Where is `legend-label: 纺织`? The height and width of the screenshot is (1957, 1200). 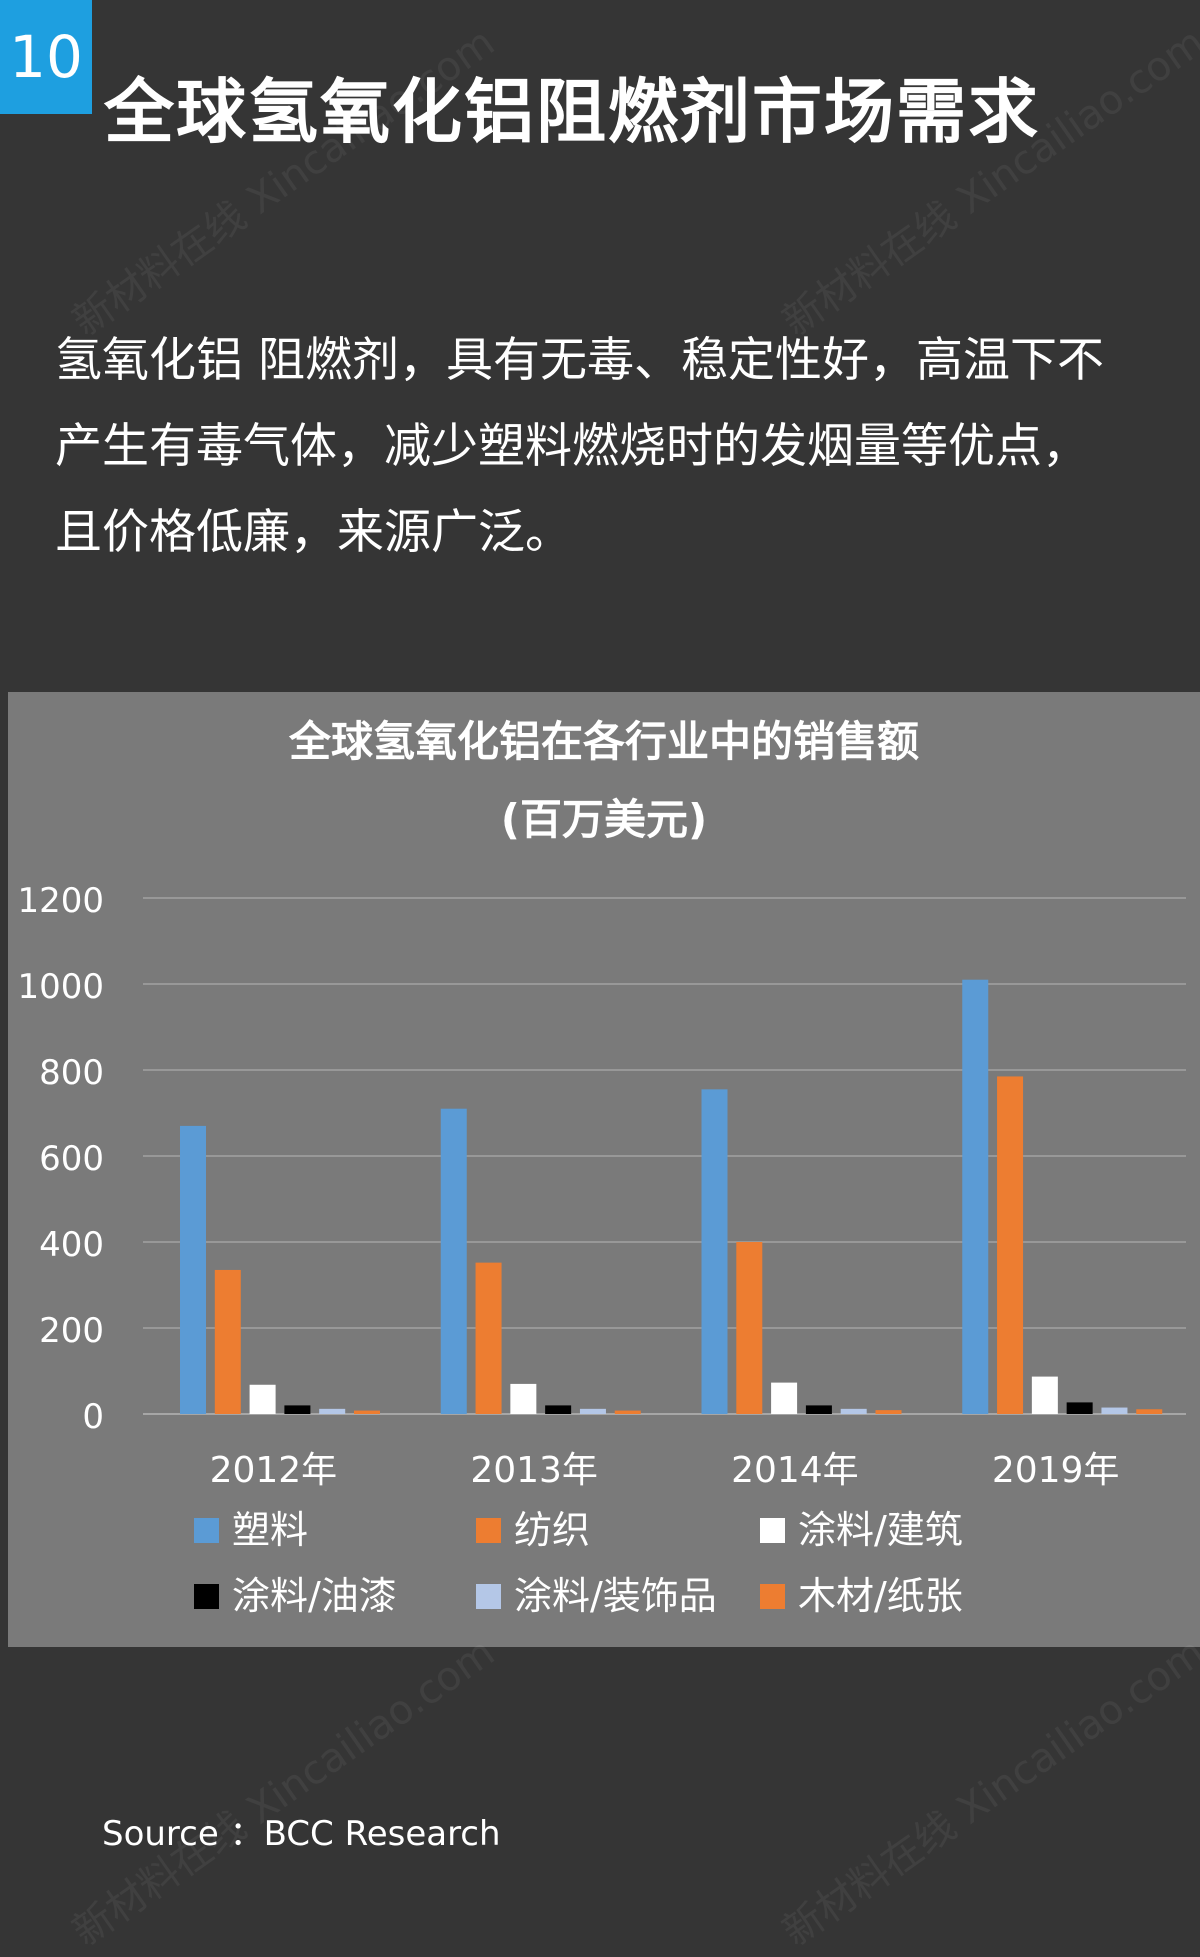 legend-label: 纺织 is located at coordinates (552, 1530).